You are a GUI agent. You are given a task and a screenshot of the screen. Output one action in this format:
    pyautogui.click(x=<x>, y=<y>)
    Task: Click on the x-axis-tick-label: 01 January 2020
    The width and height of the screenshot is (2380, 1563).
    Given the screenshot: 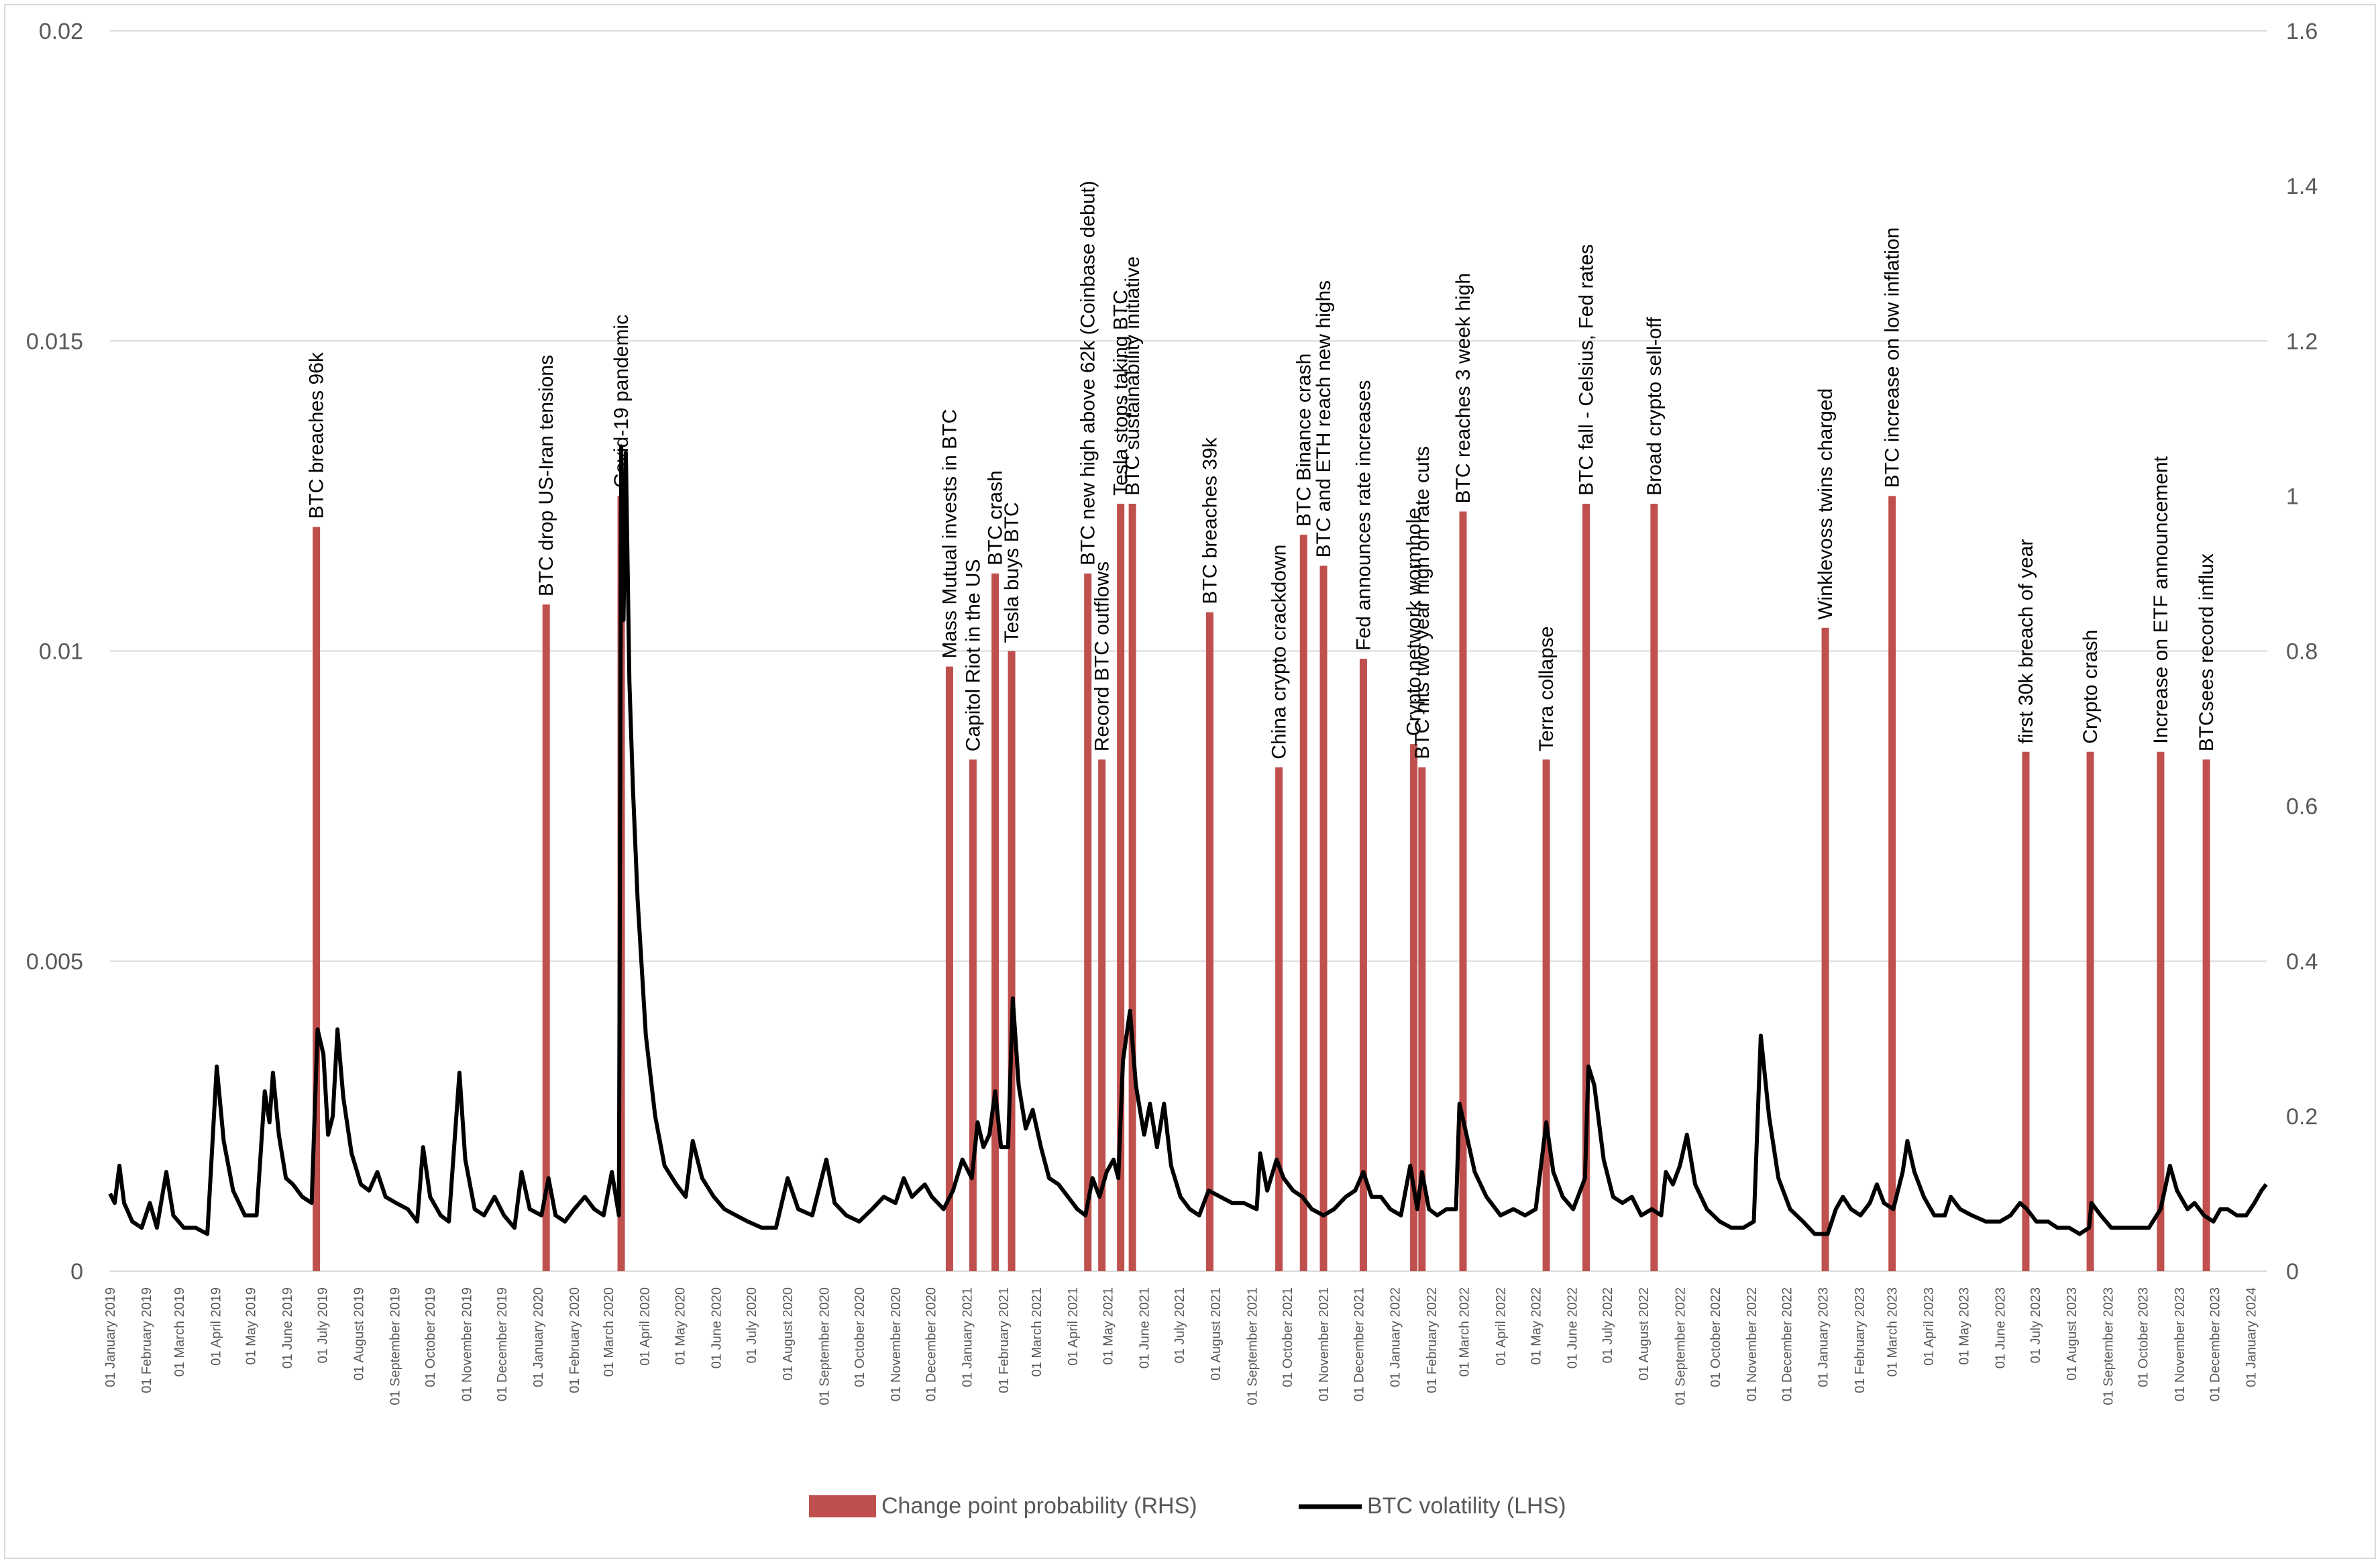 What is the action you would take?
    pyautogui.click(x=538, y=1337)
    